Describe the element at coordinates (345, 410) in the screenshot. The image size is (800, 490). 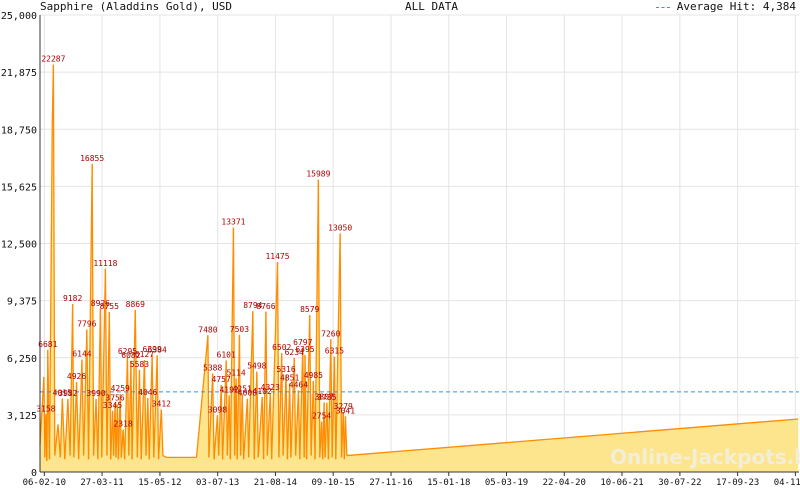
I see `data-label: 3041` at that location.